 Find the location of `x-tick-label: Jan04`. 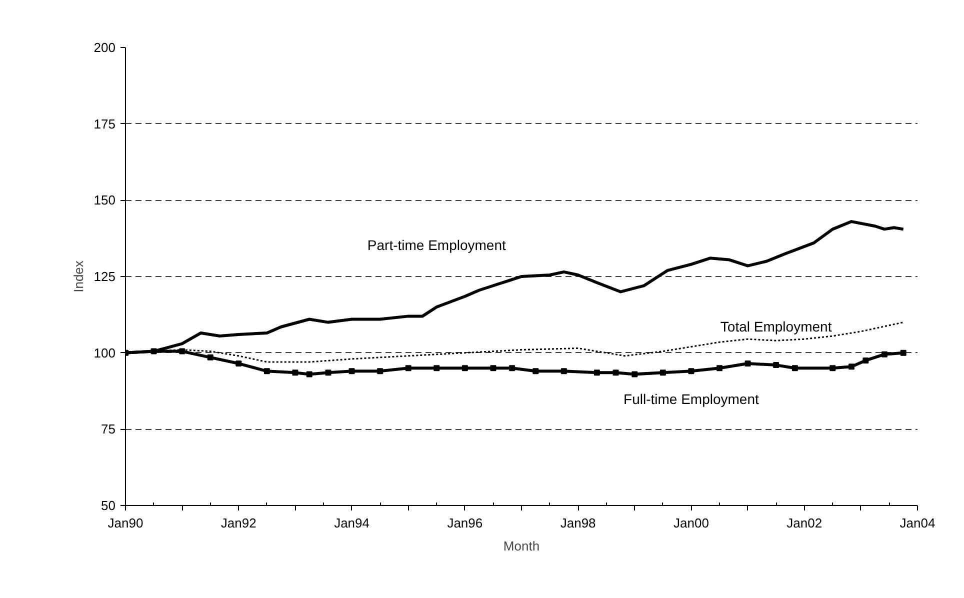

x-tick-label: Jan04 is located at coordinates (918, 523).